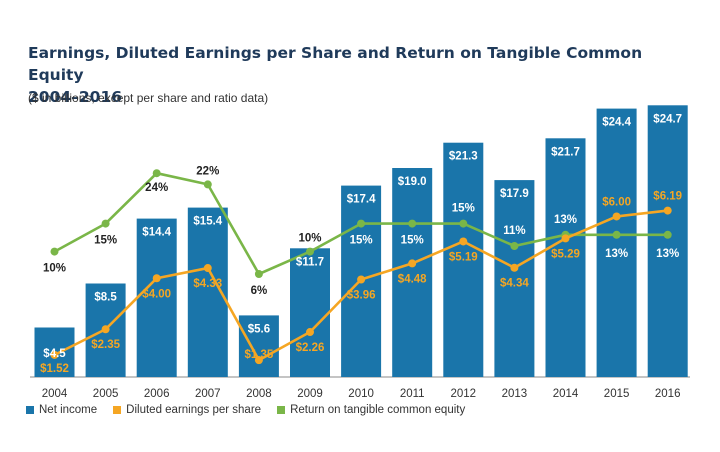 The width and height of the screenshot is (720, 452). Describe the element at coordinates (310, 394) in the screenshot. I see `x-tick-label-2009: 2009` at that location.